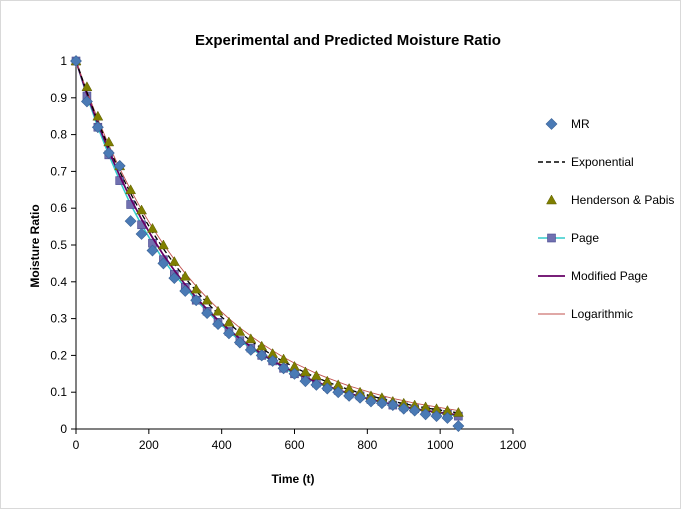  I want to click on y-axis-title: Moisture Ratio, so click(35, 245).